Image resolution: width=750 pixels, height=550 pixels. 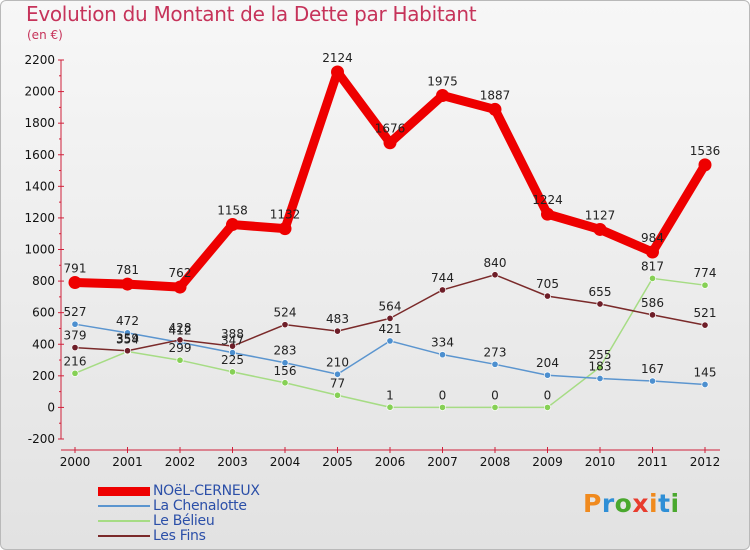 I want to click on data-label: 1127, so click(x=600, y=215).